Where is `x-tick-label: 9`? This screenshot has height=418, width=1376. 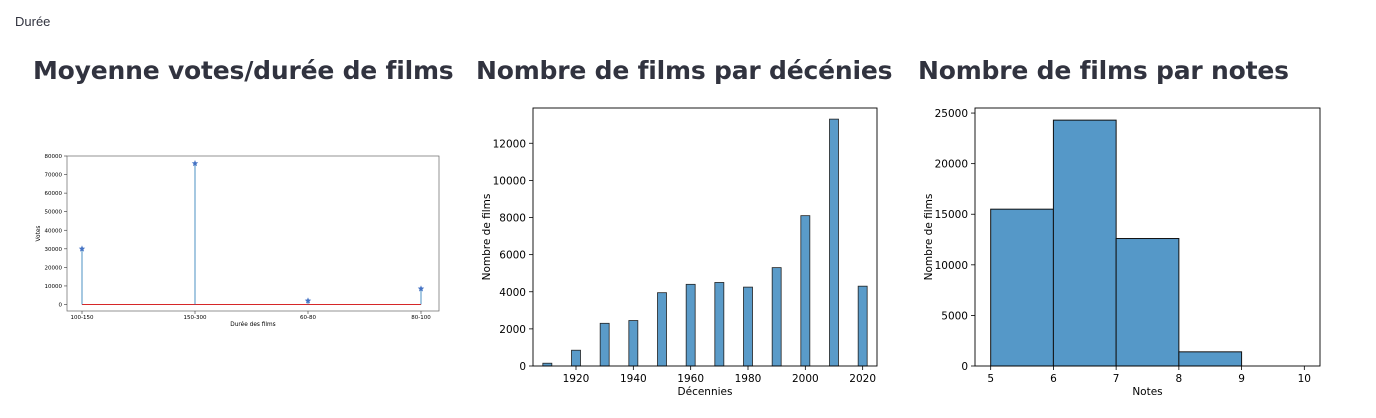
x-tick-label: 9 is located at coordinates (1241, 379).